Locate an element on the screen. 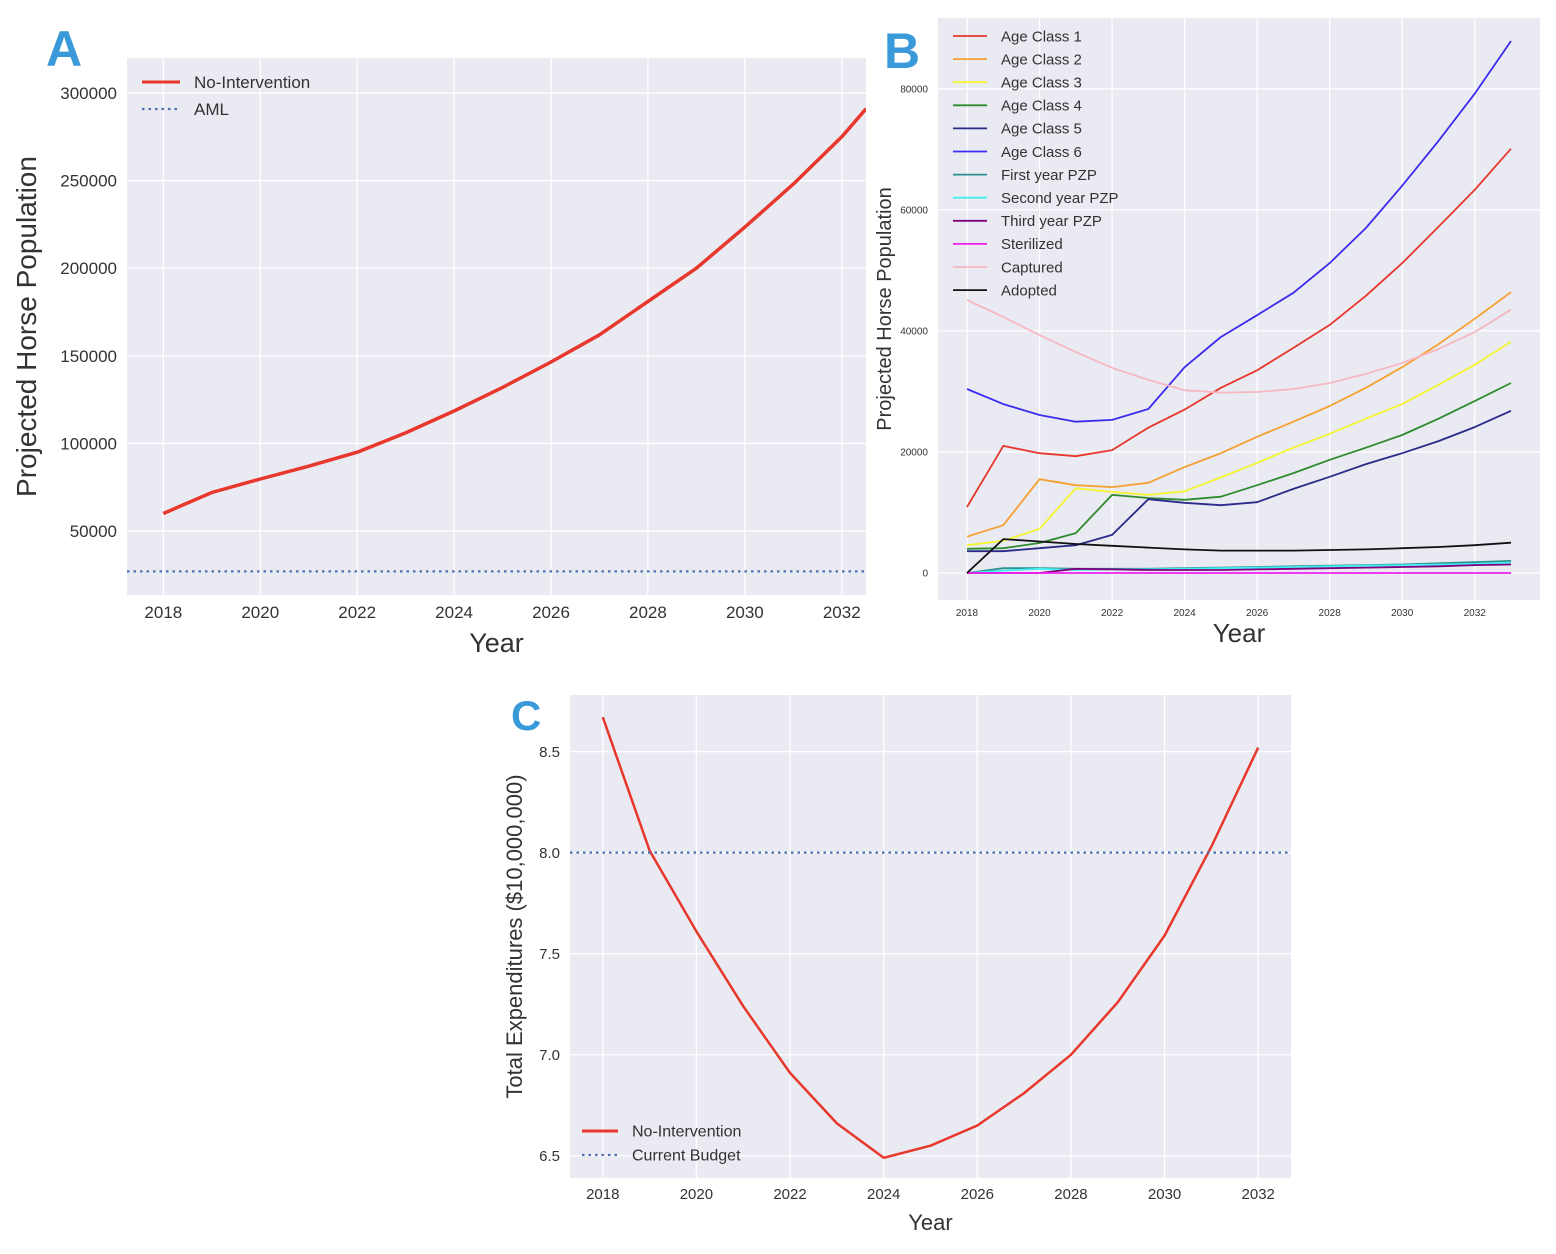 The height and width of the screenshot is (1254, 1556). y-tick-label: 100000 is located at coordinates (88, 443).